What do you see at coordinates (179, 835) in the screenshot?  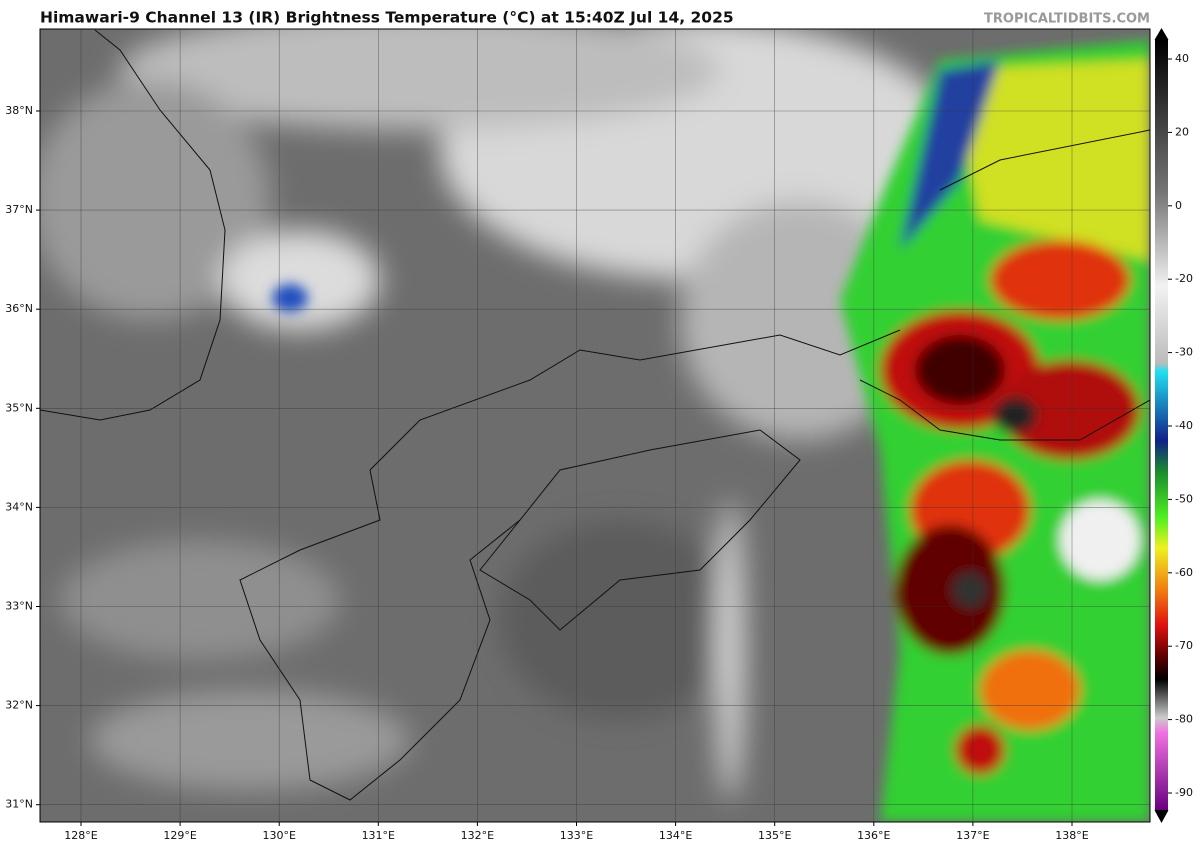 I see `lon-label: 129°E` at bounding box center [179, 835].